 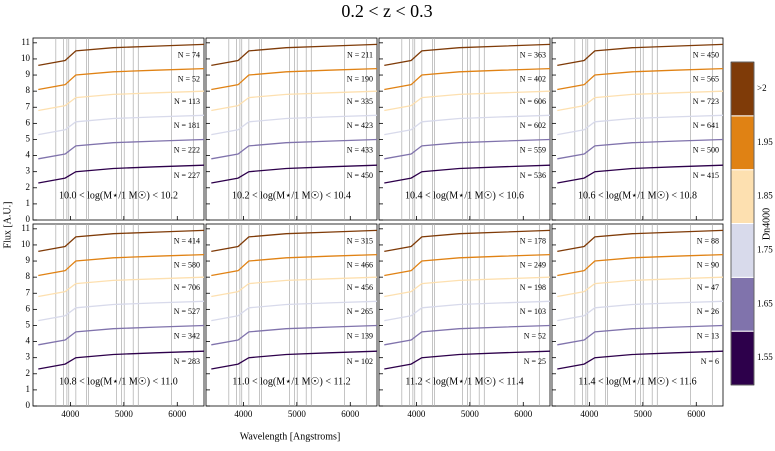 What do you see at coordinates (637, 381) in the screenshot?
I see `mass-range-label: 11.4 < log(M⋆/1 M☉) < 11.6` at bounding box center [637, 381].